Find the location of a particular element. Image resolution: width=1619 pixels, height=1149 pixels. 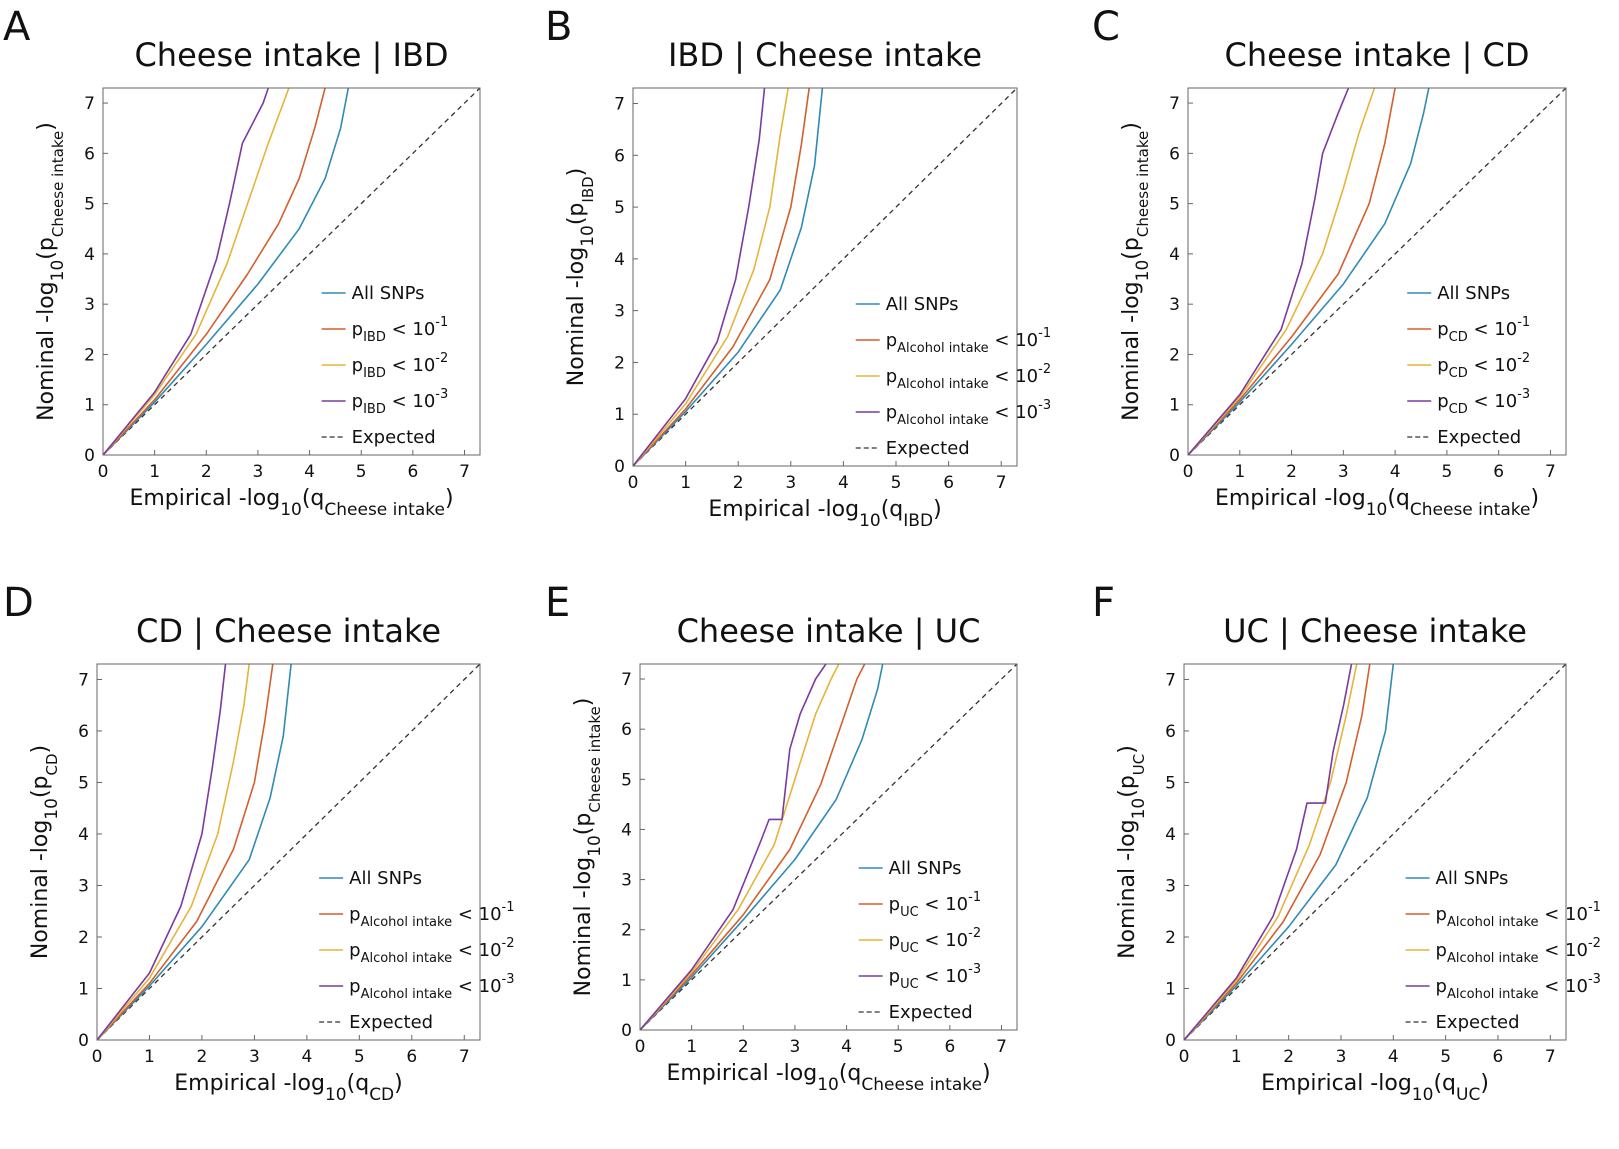

x-axis-label: Empirical -log10(qCD) is located at coordinates (288, 1088).